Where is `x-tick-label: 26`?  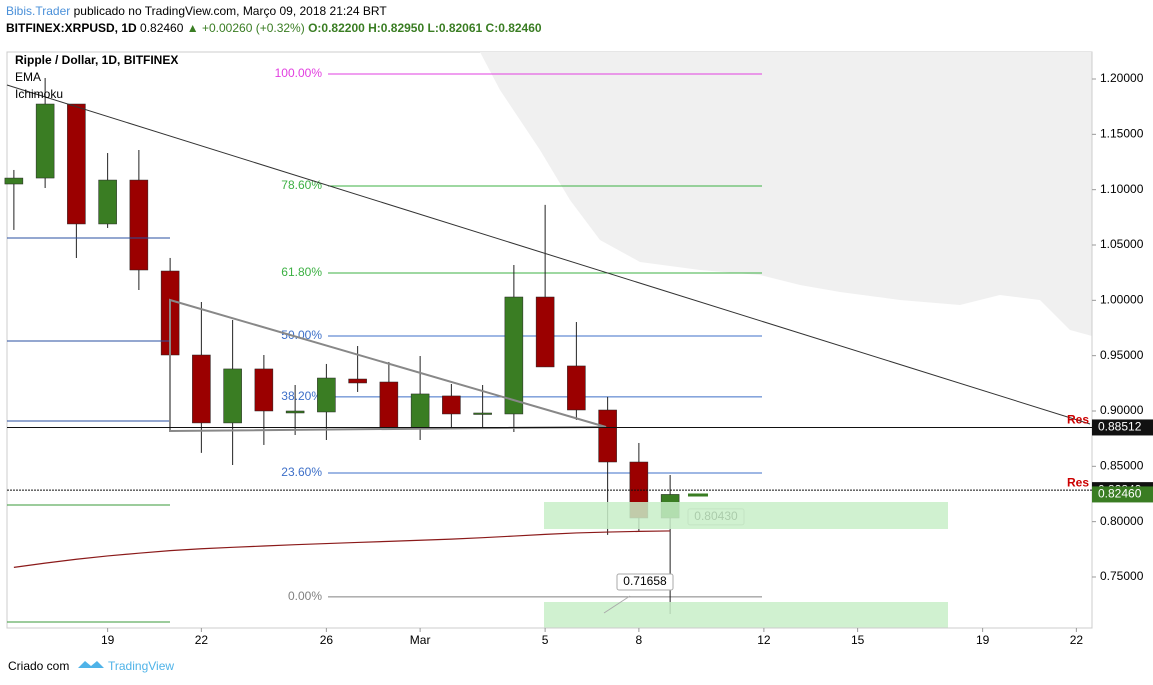
x-tick-label: 26 is located at coordinates (327, 640).